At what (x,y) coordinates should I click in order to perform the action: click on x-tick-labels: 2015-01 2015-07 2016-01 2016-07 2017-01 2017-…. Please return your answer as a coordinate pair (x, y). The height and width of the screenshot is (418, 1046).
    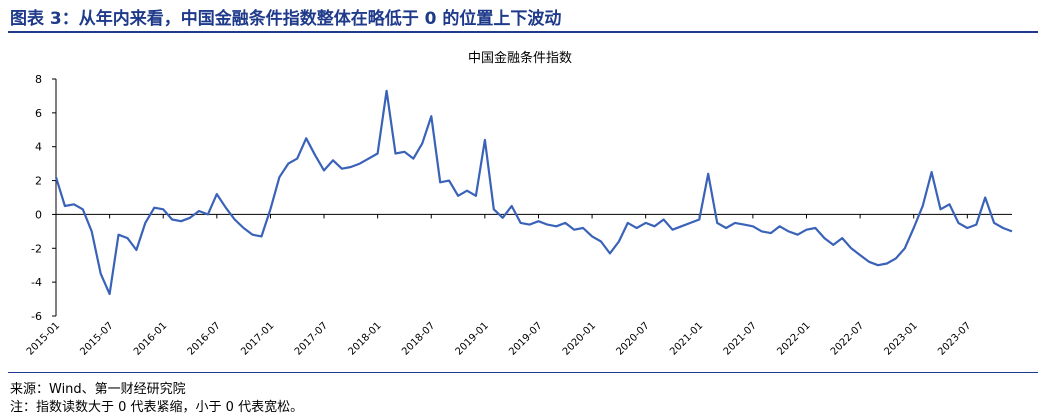
    Looking at the image, I should click on (499, 338).